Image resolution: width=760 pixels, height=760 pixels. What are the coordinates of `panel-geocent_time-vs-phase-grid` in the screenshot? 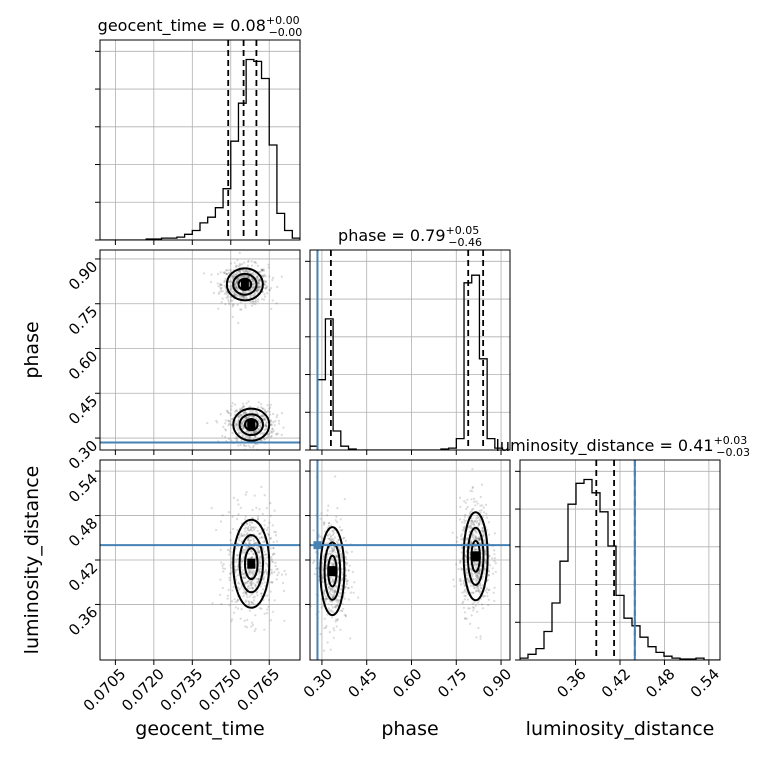 It's located at (200, 350).